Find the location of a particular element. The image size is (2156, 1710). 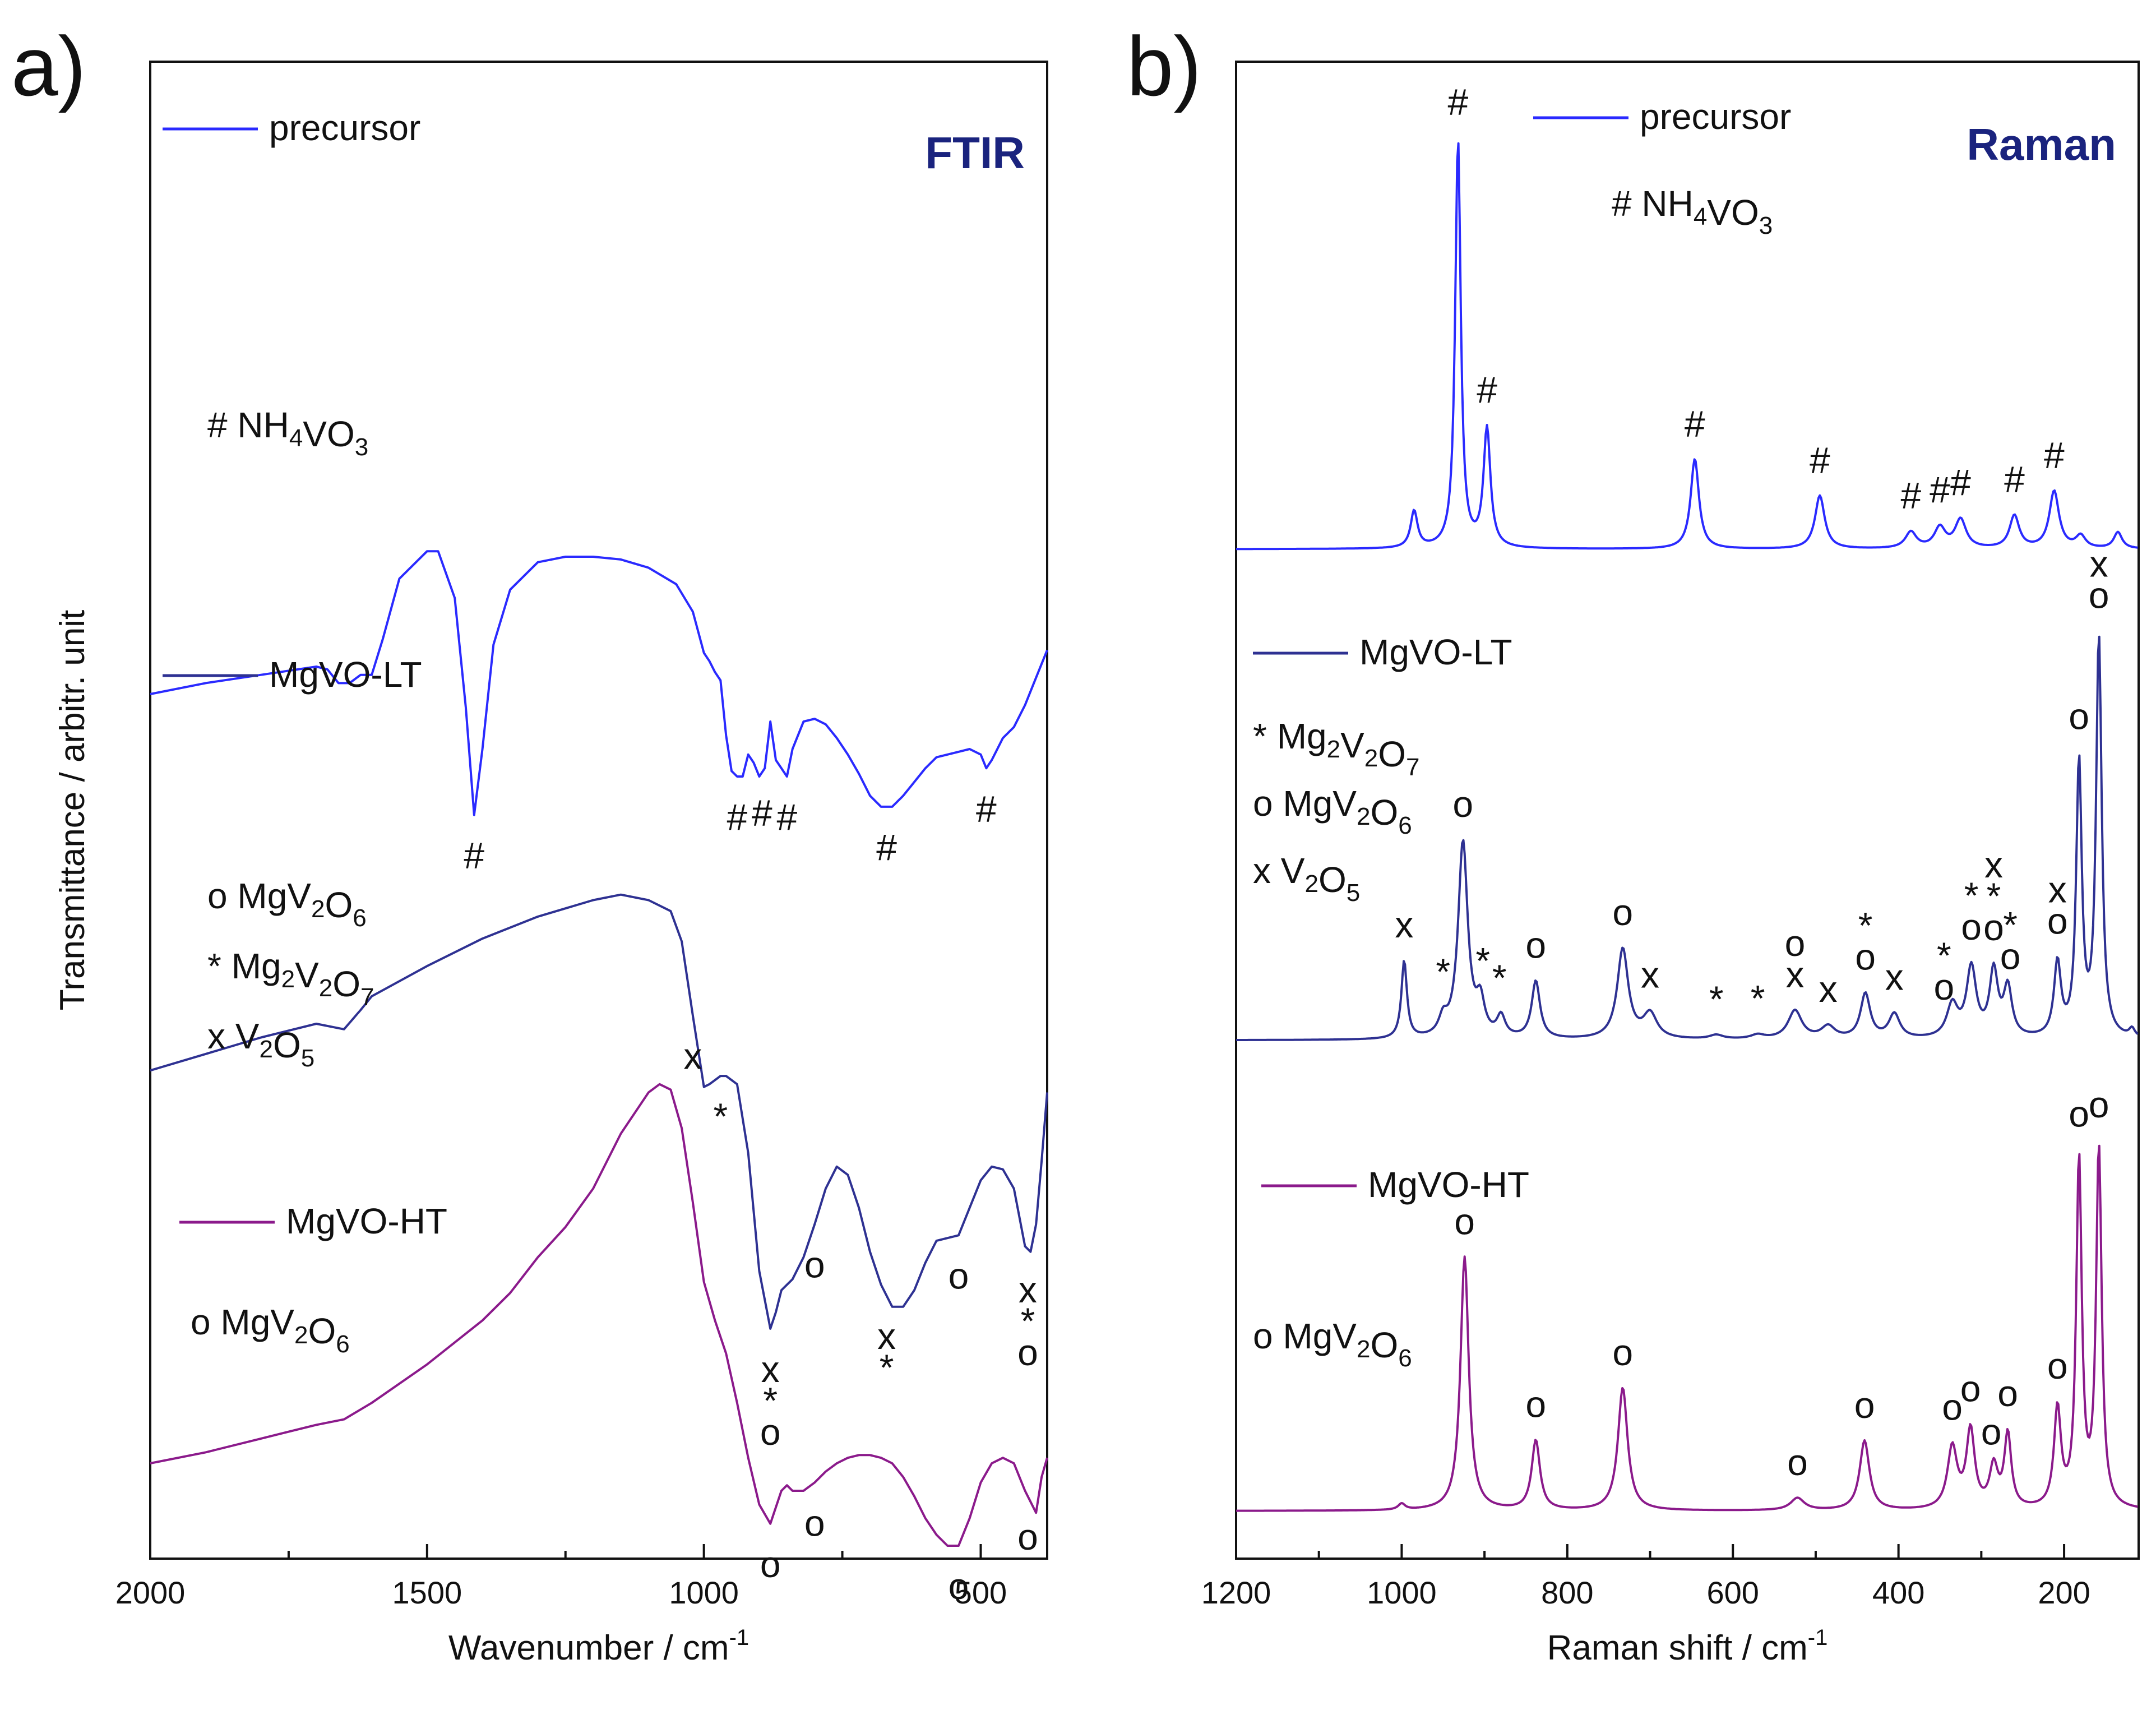

raman-x-axis-label: Raman shift / cm-1 is located at coordinates (1687, 1646).